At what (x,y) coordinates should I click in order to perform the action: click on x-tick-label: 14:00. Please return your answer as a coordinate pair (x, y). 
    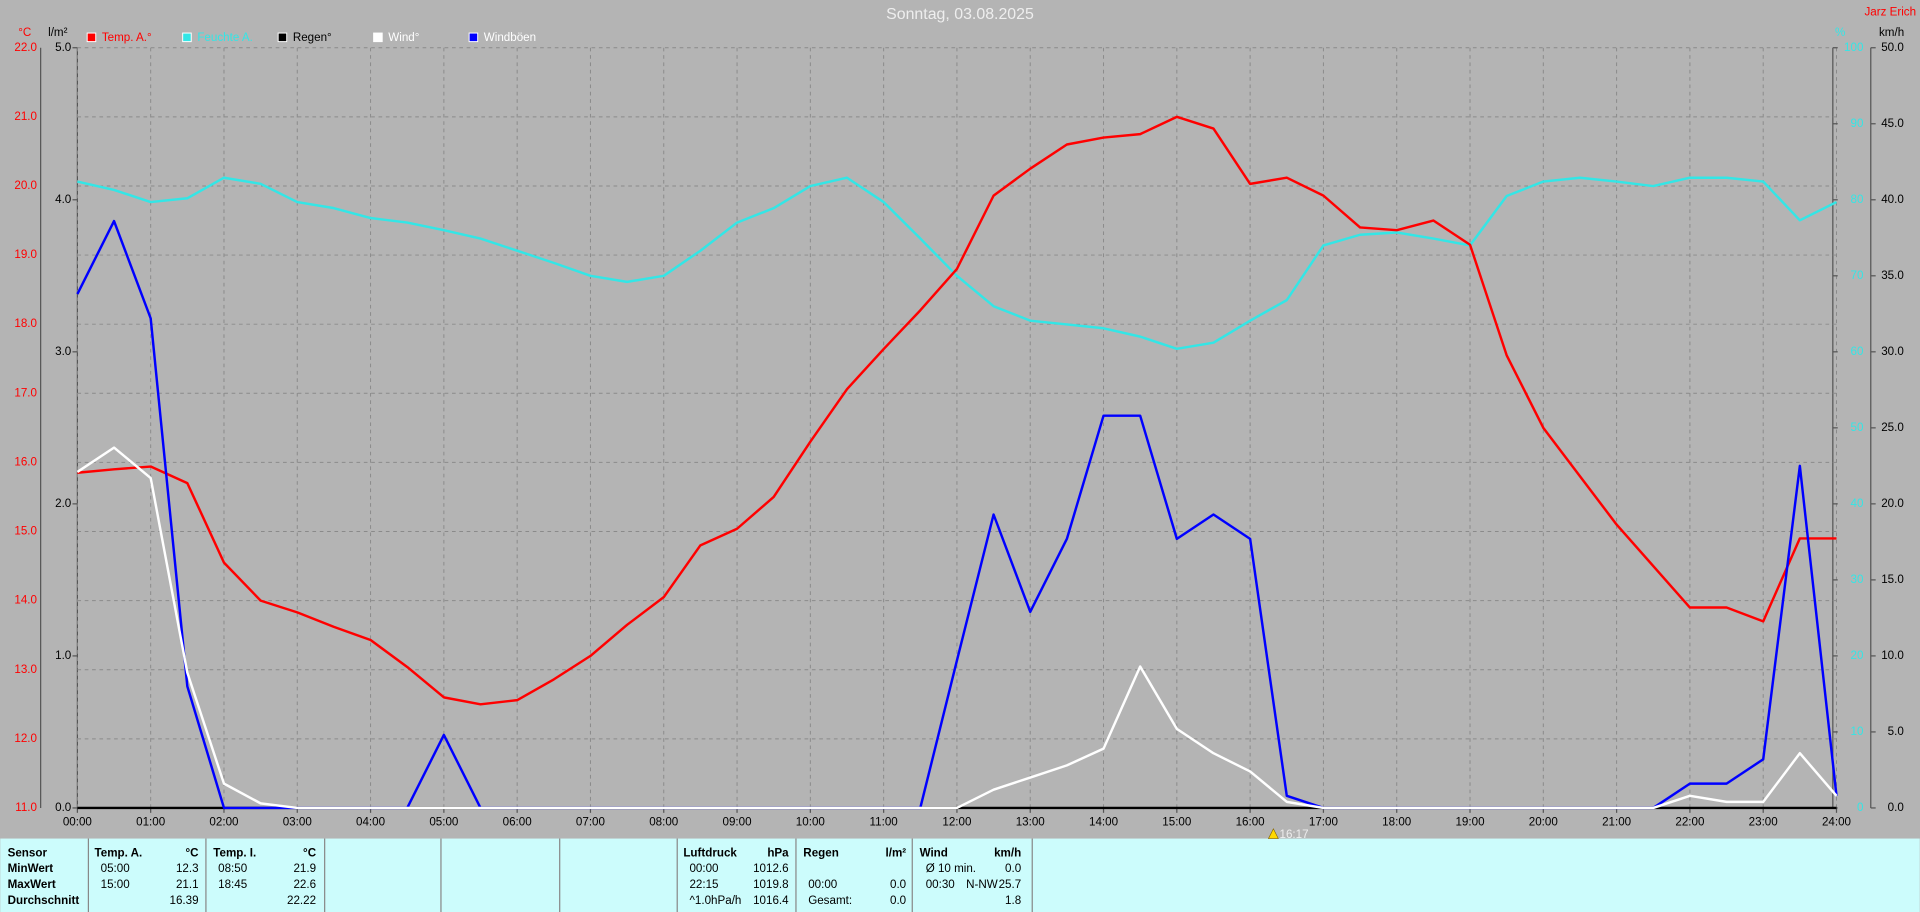
    Looking at the image, I should click on (1103, 822).